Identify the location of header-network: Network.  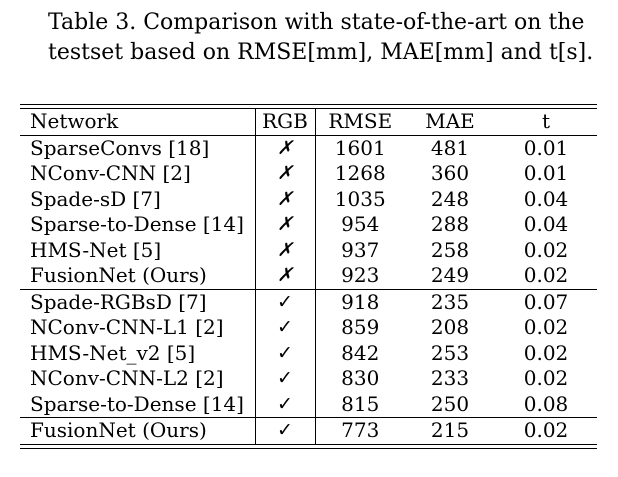
(74, 121).